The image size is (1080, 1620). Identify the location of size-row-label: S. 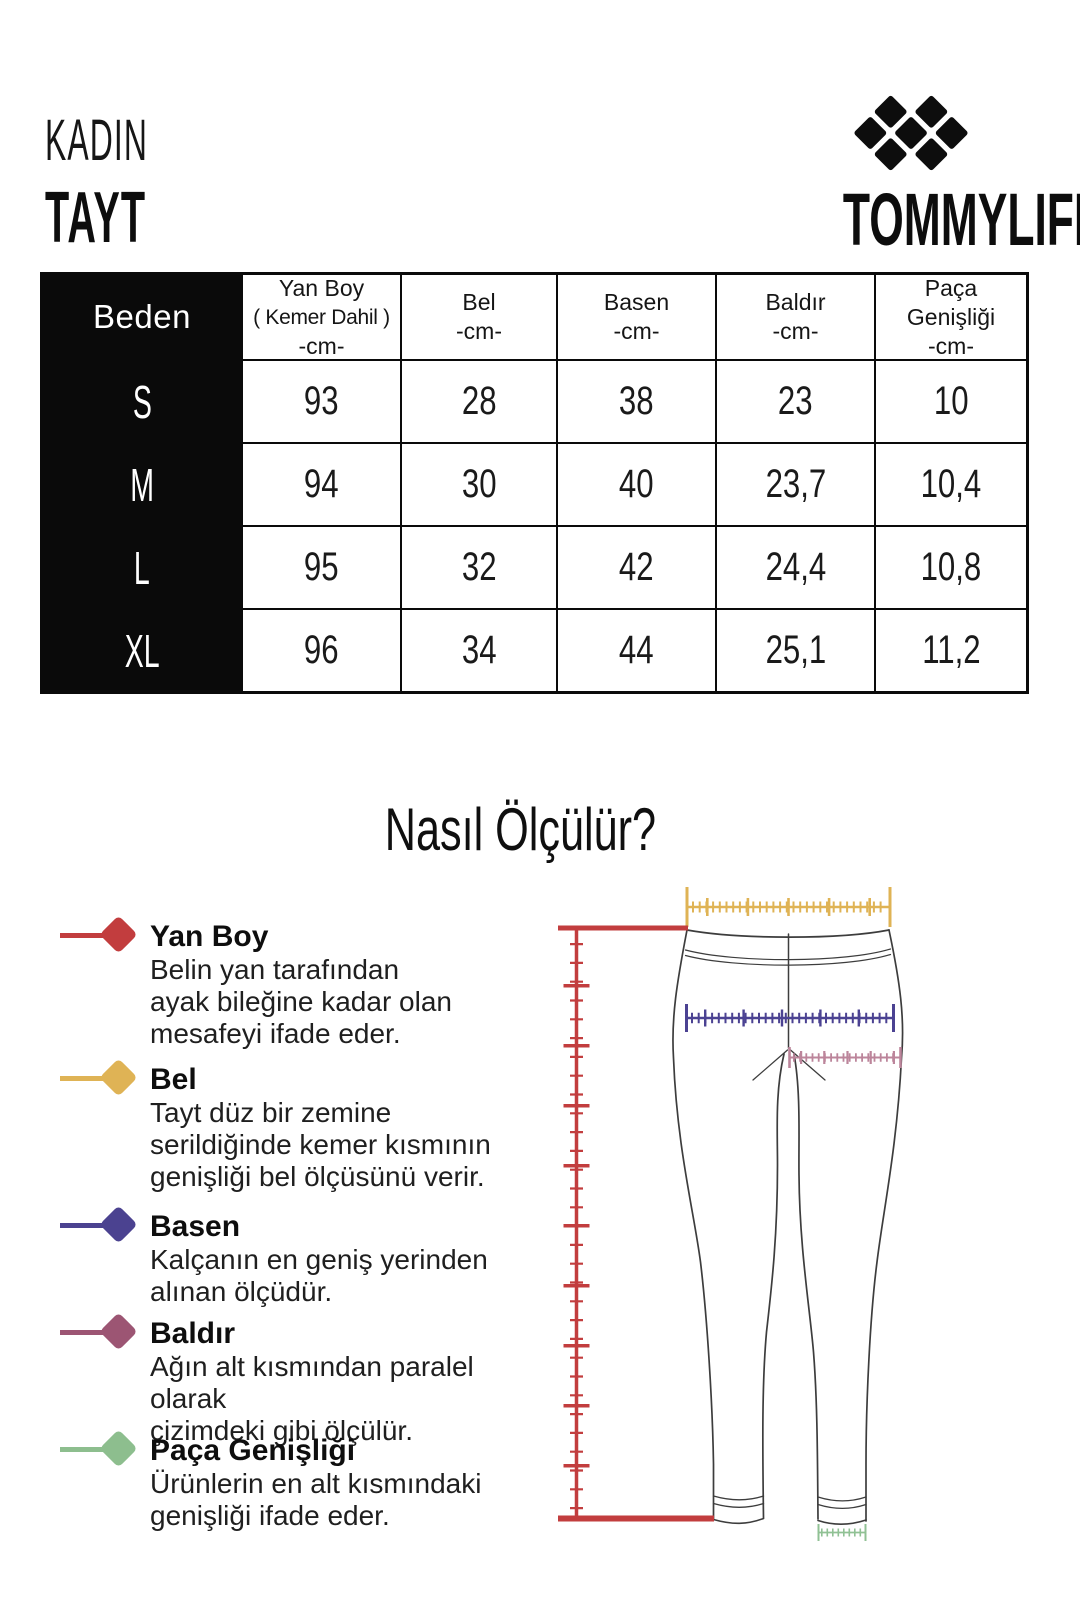
(142, 401).